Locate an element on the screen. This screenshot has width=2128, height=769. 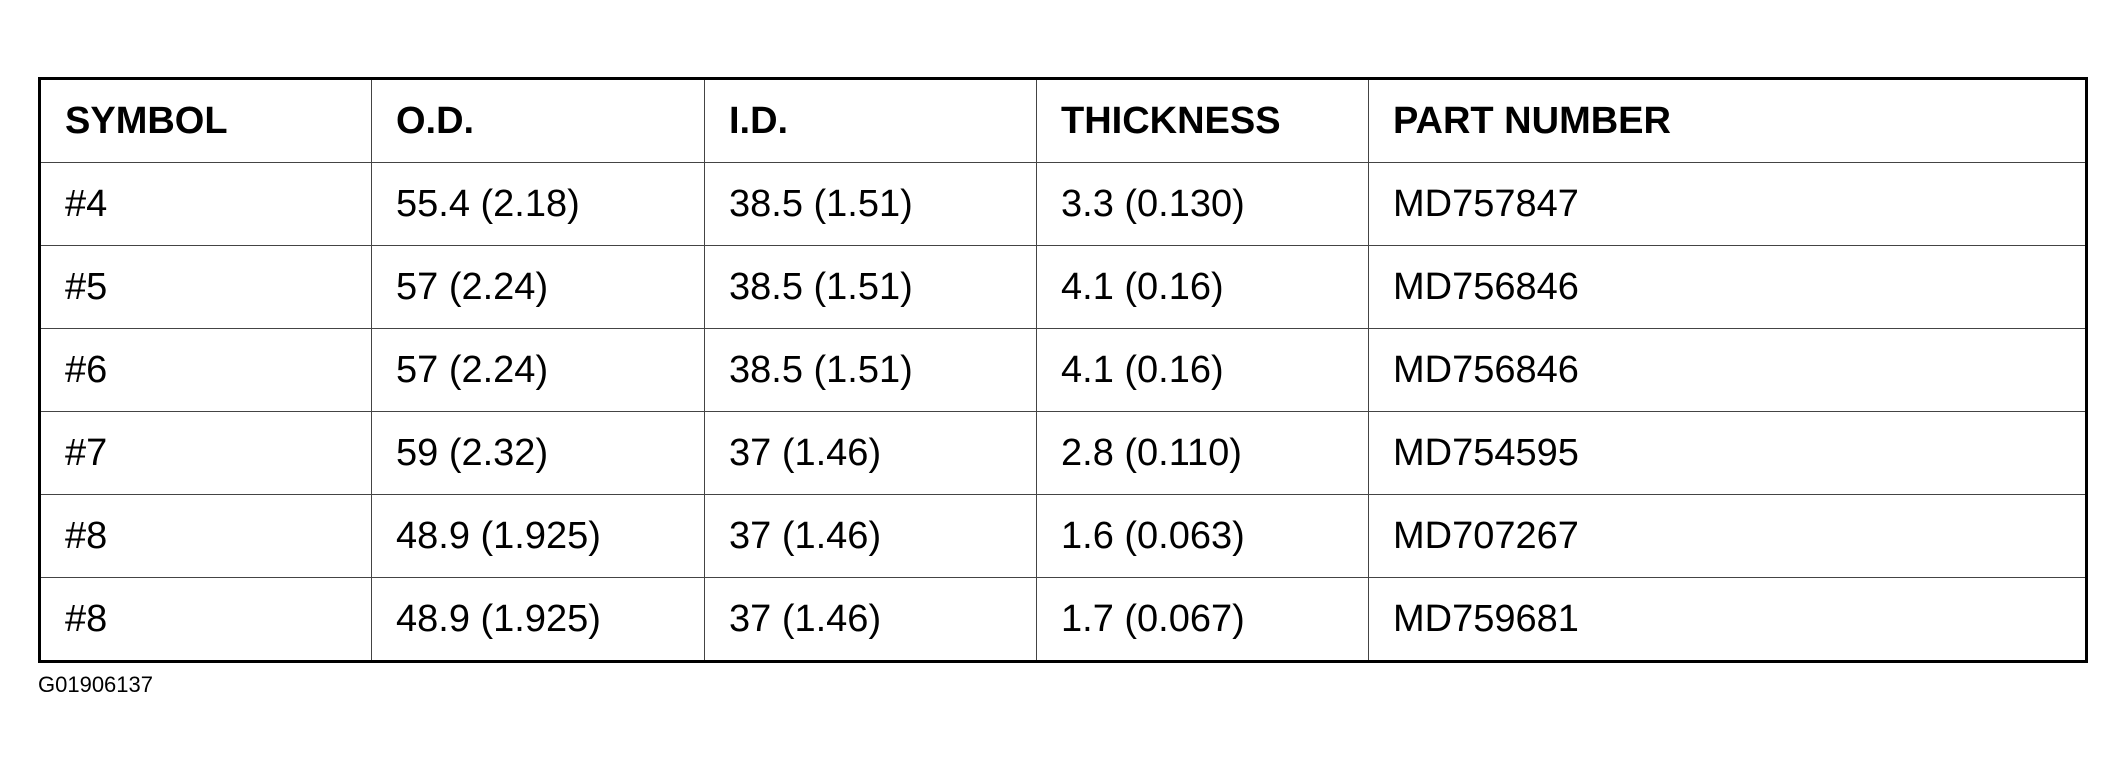
figure-id: G01906137 is located at coordinates (95, 684).